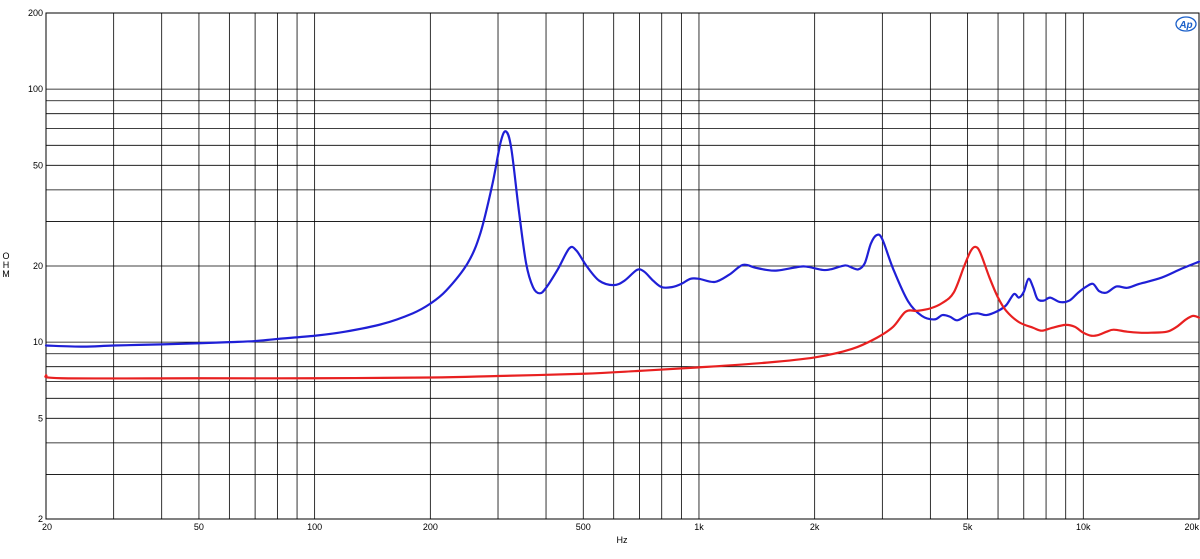  Describe the element at coordinates (583, 527) in the screenshot. I see `x-tick-label: 500` at that location.